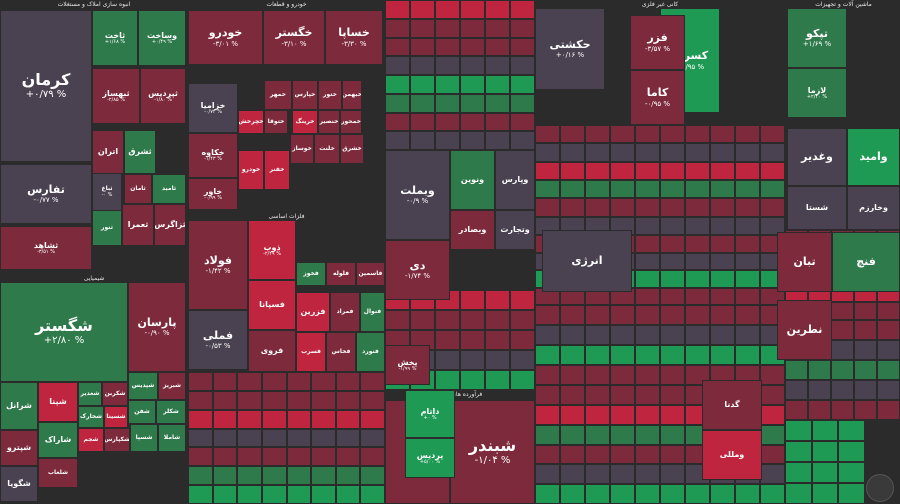 The image size is (900, 504). I want to click on treemap-tile: ونوین, so click(472, 180).